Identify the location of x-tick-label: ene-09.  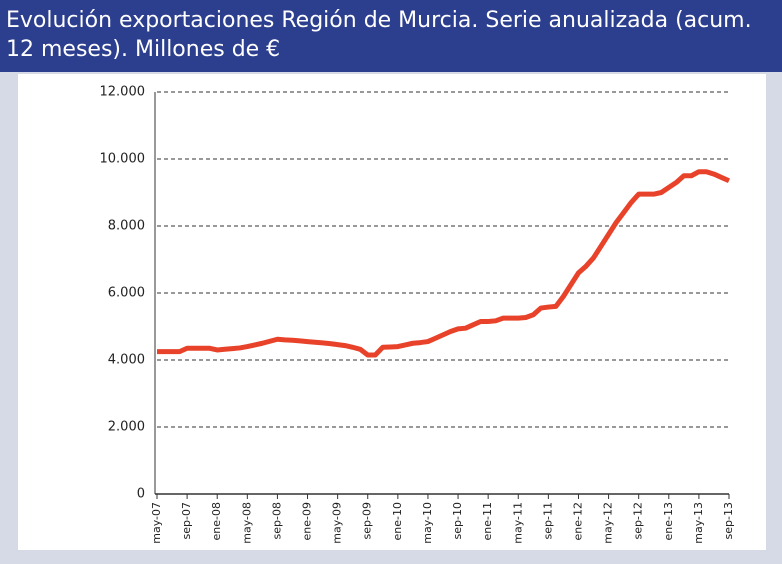
(307, 521).